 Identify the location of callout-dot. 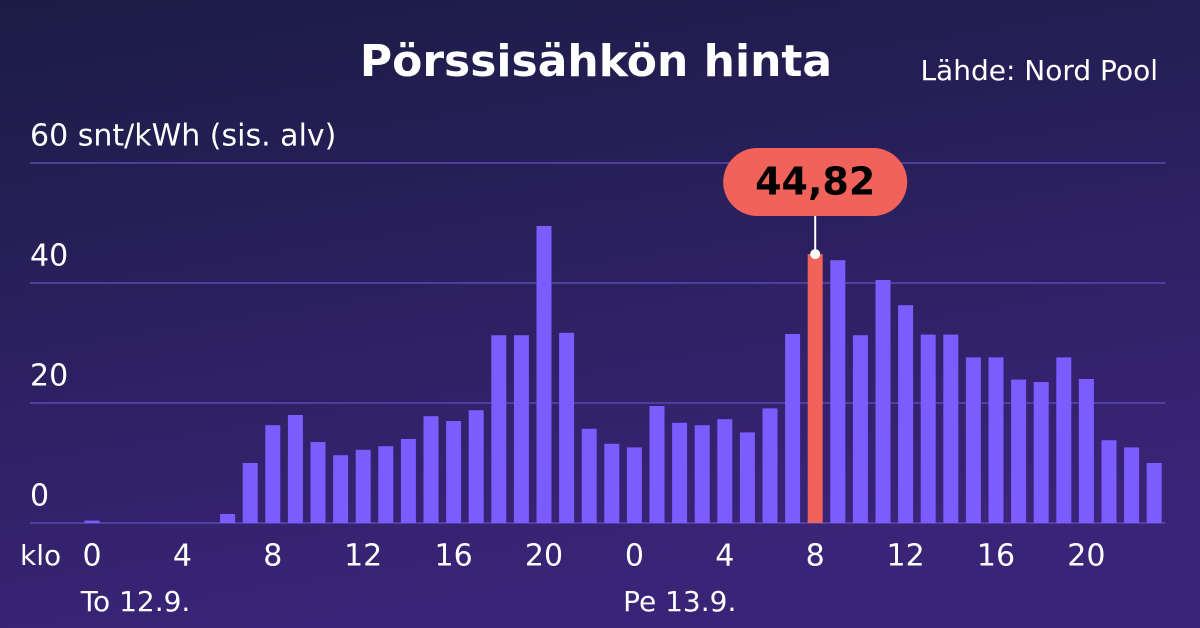
(815, 254).